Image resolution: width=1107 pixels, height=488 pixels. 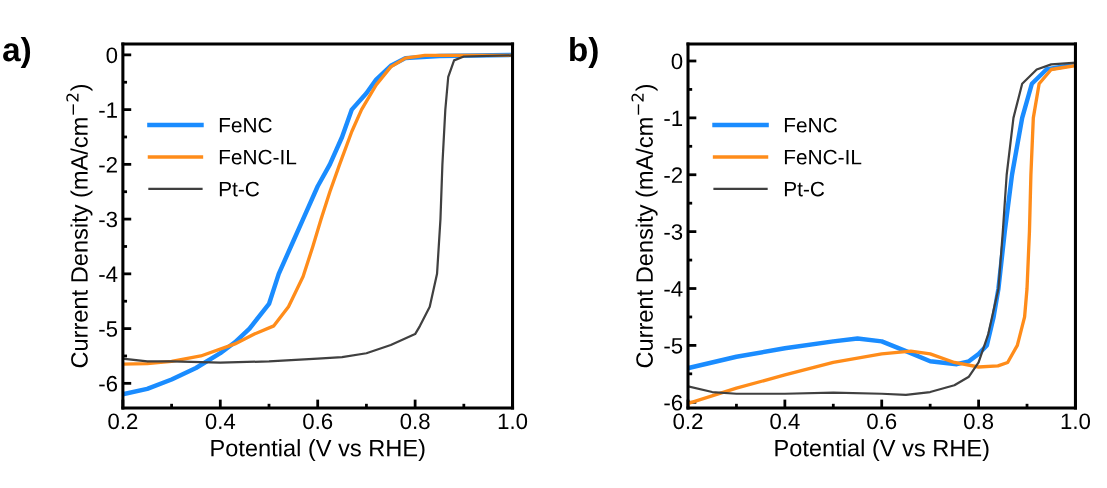 What do you see at coordinates (584, 52) in the screenshot?
I see `chart-title: b)` at bounding box center [584, 52].